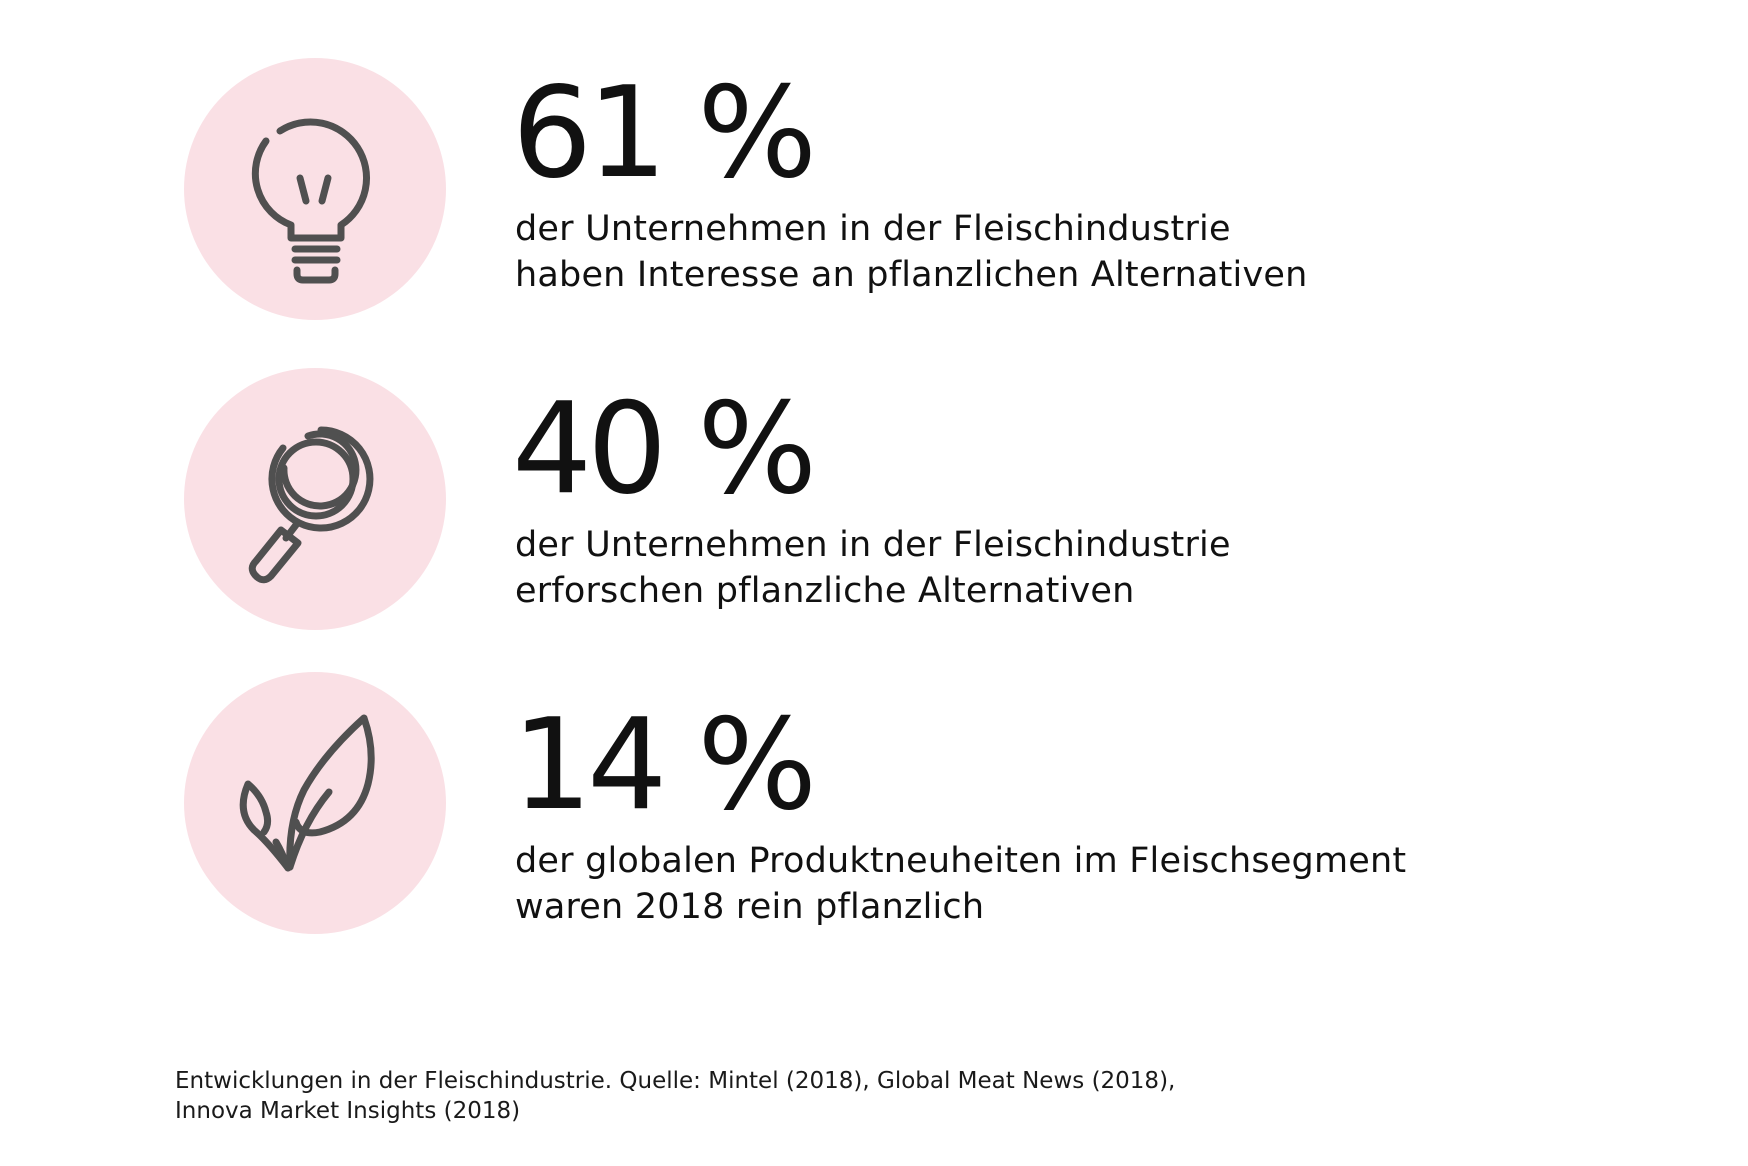 The image size is (1748, 1166). I want to click on source-line: Innova Market Insights (2018), so click(348, 1111).